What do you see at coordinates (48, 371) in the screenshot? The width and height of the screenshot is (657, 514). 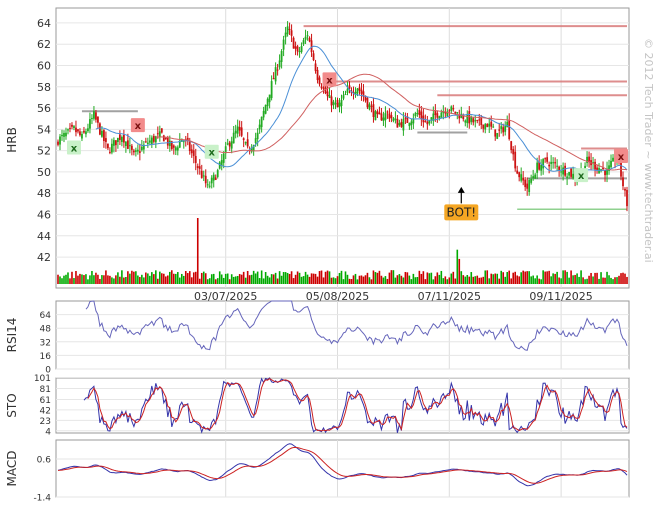 I see `rsi-y-tick-label: 0` at bounding box center [48, 371].